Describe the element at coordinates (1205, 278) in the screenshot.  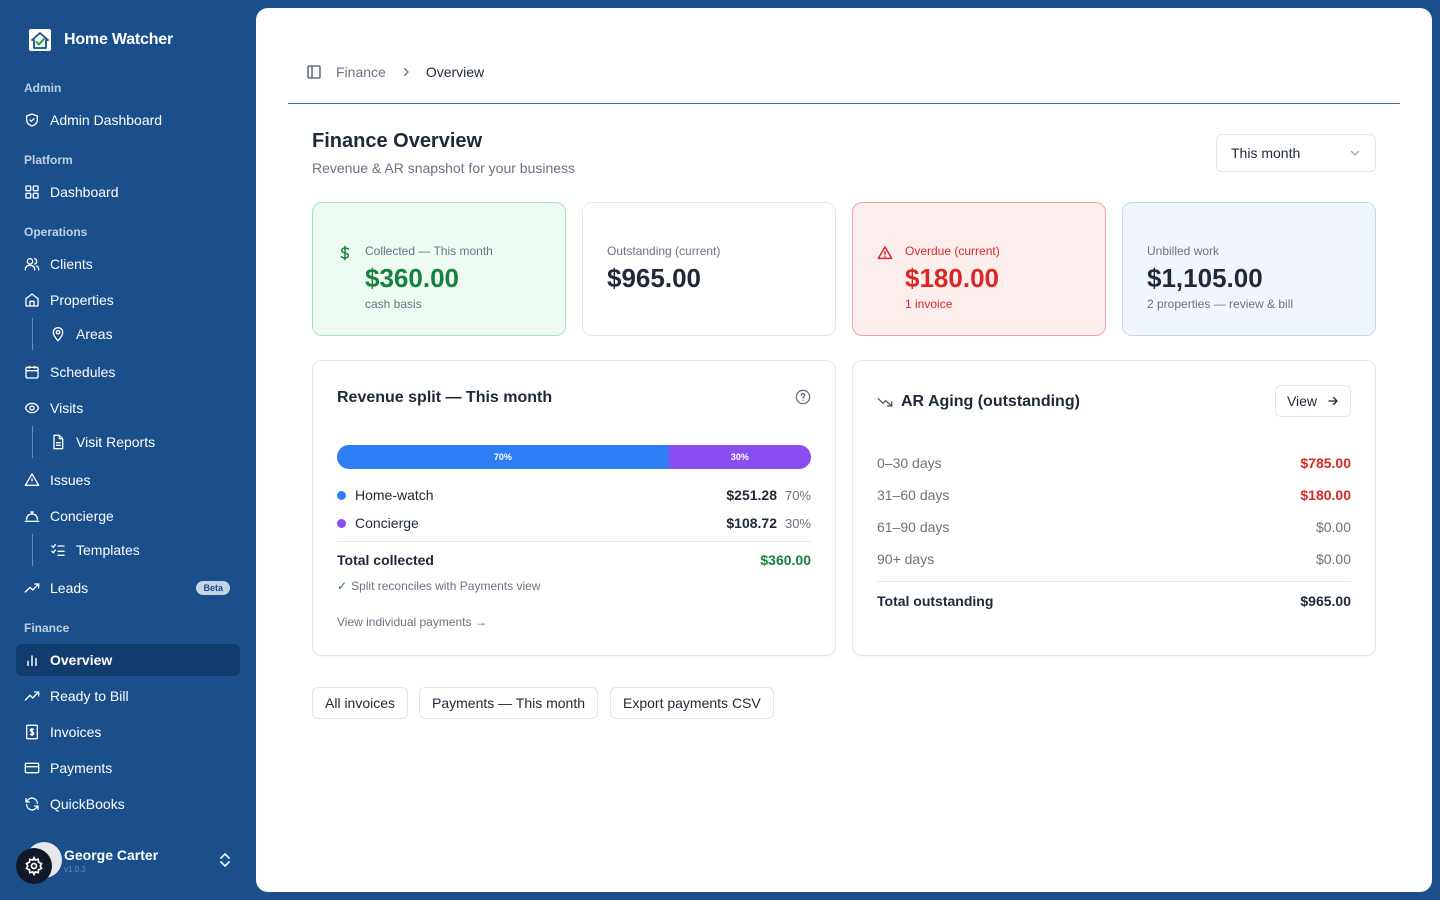
I see `stat-value: $1,105.00` at that location.